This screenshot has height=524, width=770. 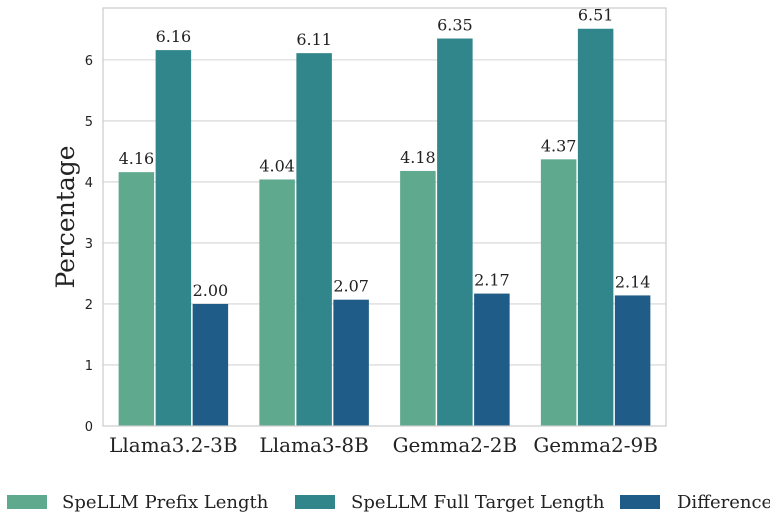 I want to click on y-tick-label: 4, so click(x=89, y=183).